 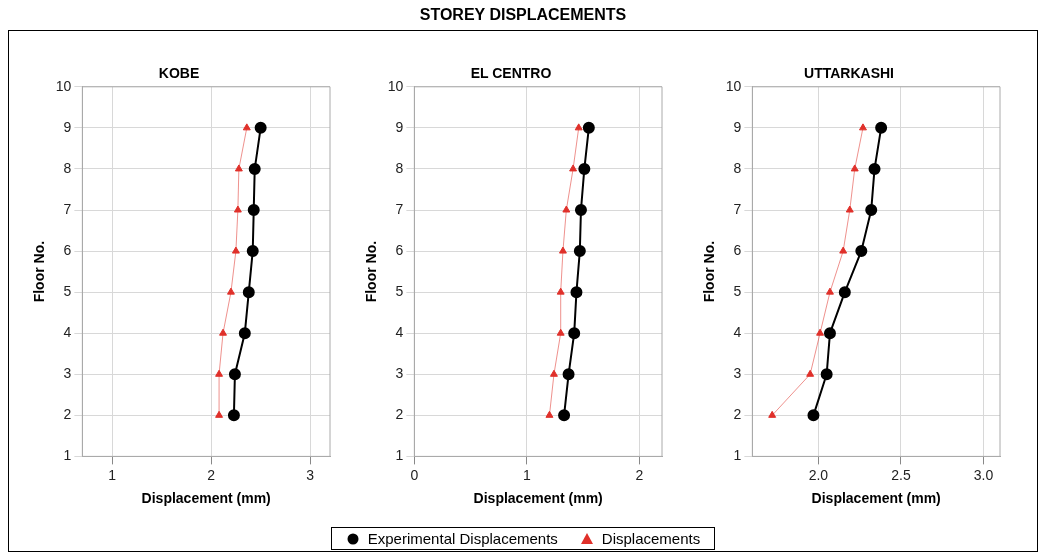 I want to click on x-tick-label: 0, so click(x=414, y=474).